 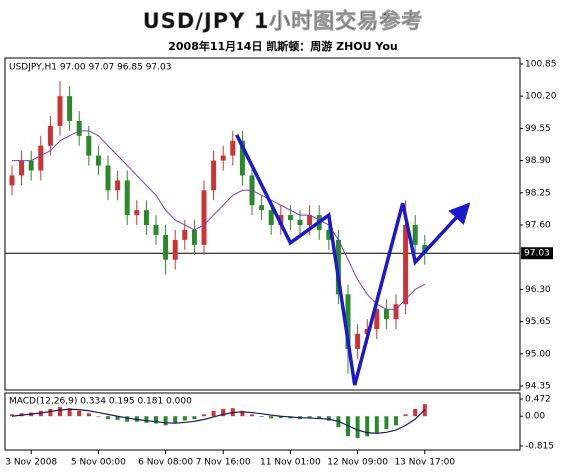 What do you see at coordinates (538, 290) in the screenshot?
I see `y-tick-label: 96.30` at bounding box center [538, 290].